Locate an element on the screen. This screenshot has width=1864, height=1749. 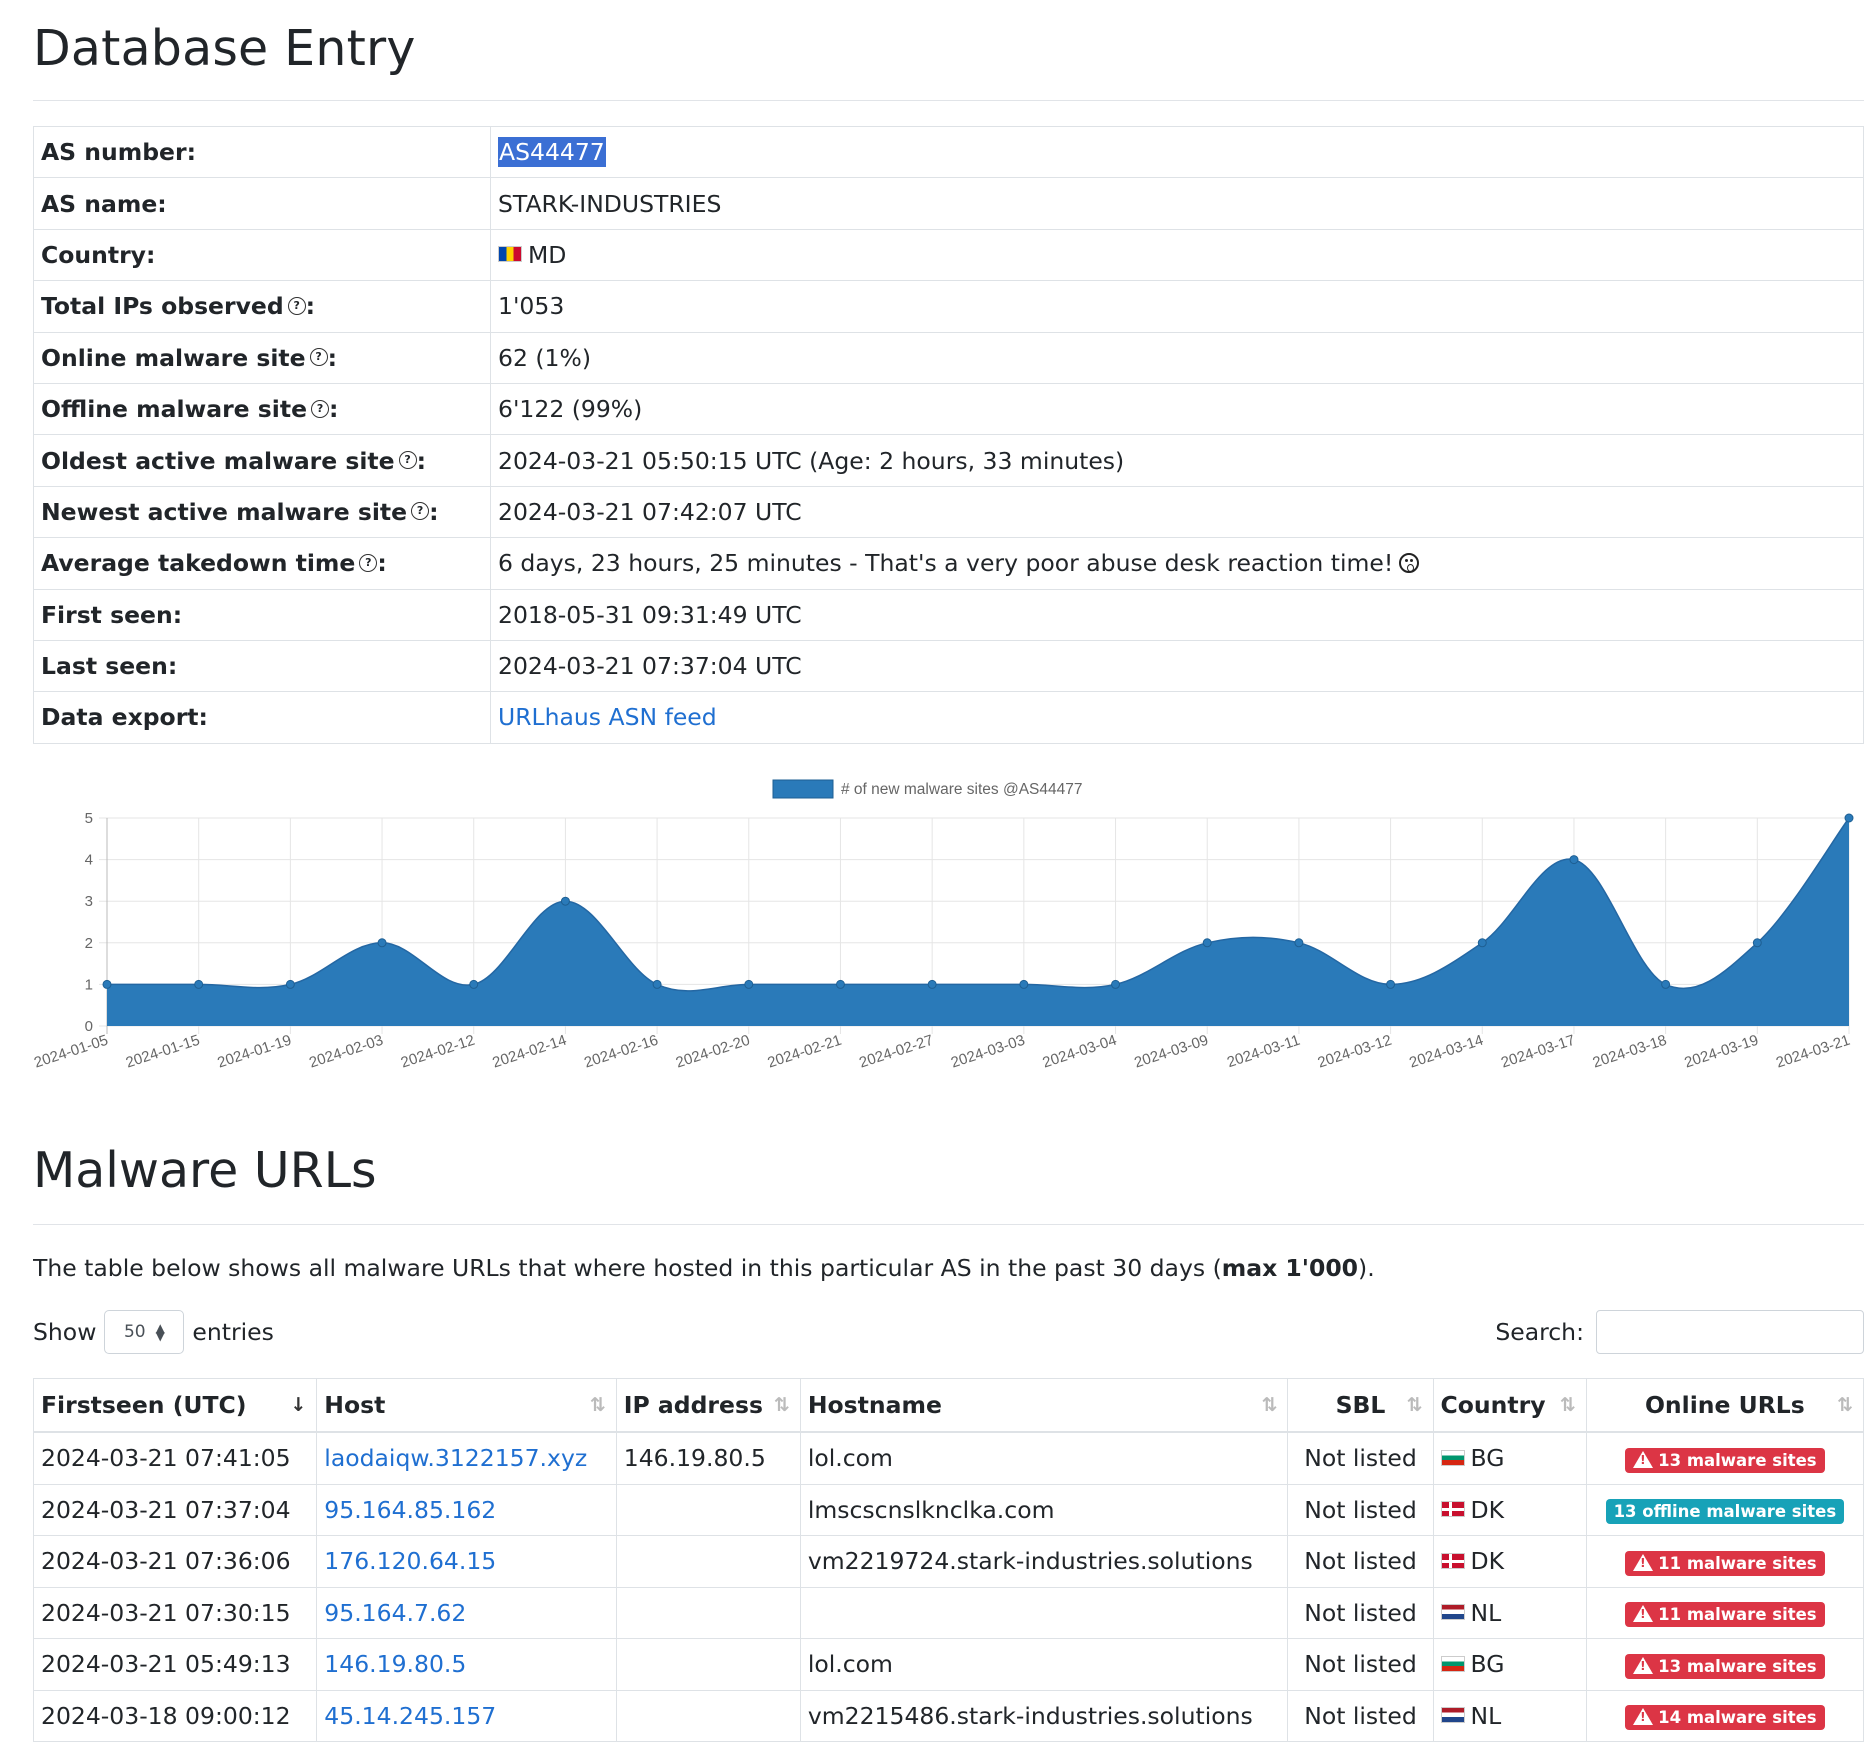
host-link: 146.19.80.5 is located at coordinates (395, 1664).